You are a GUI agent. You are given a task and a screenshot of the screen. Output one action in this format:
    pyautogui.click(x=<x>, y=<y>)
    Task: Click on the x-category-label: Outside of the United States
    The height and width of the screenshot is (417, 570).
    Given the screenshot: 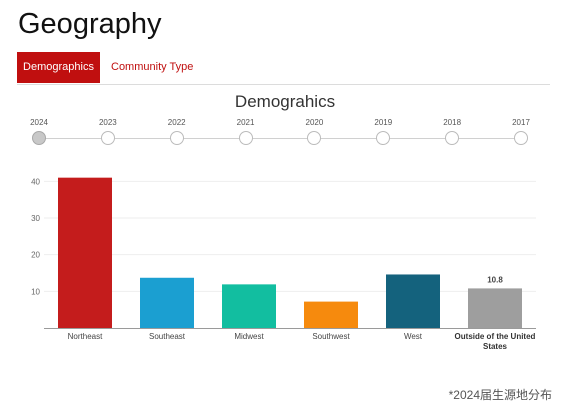 What is the action you would take?
    pyautogui.click(x=495, y=341)
    